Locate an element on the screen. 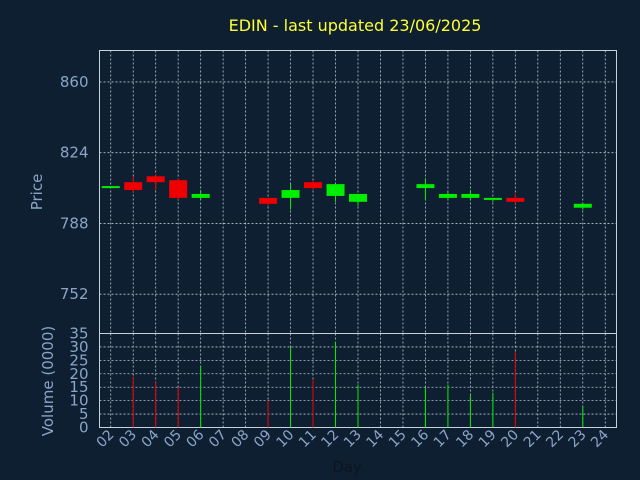  chart-title: EDIN - last updated 23/06/2025 is located at coordinates (355, 25).